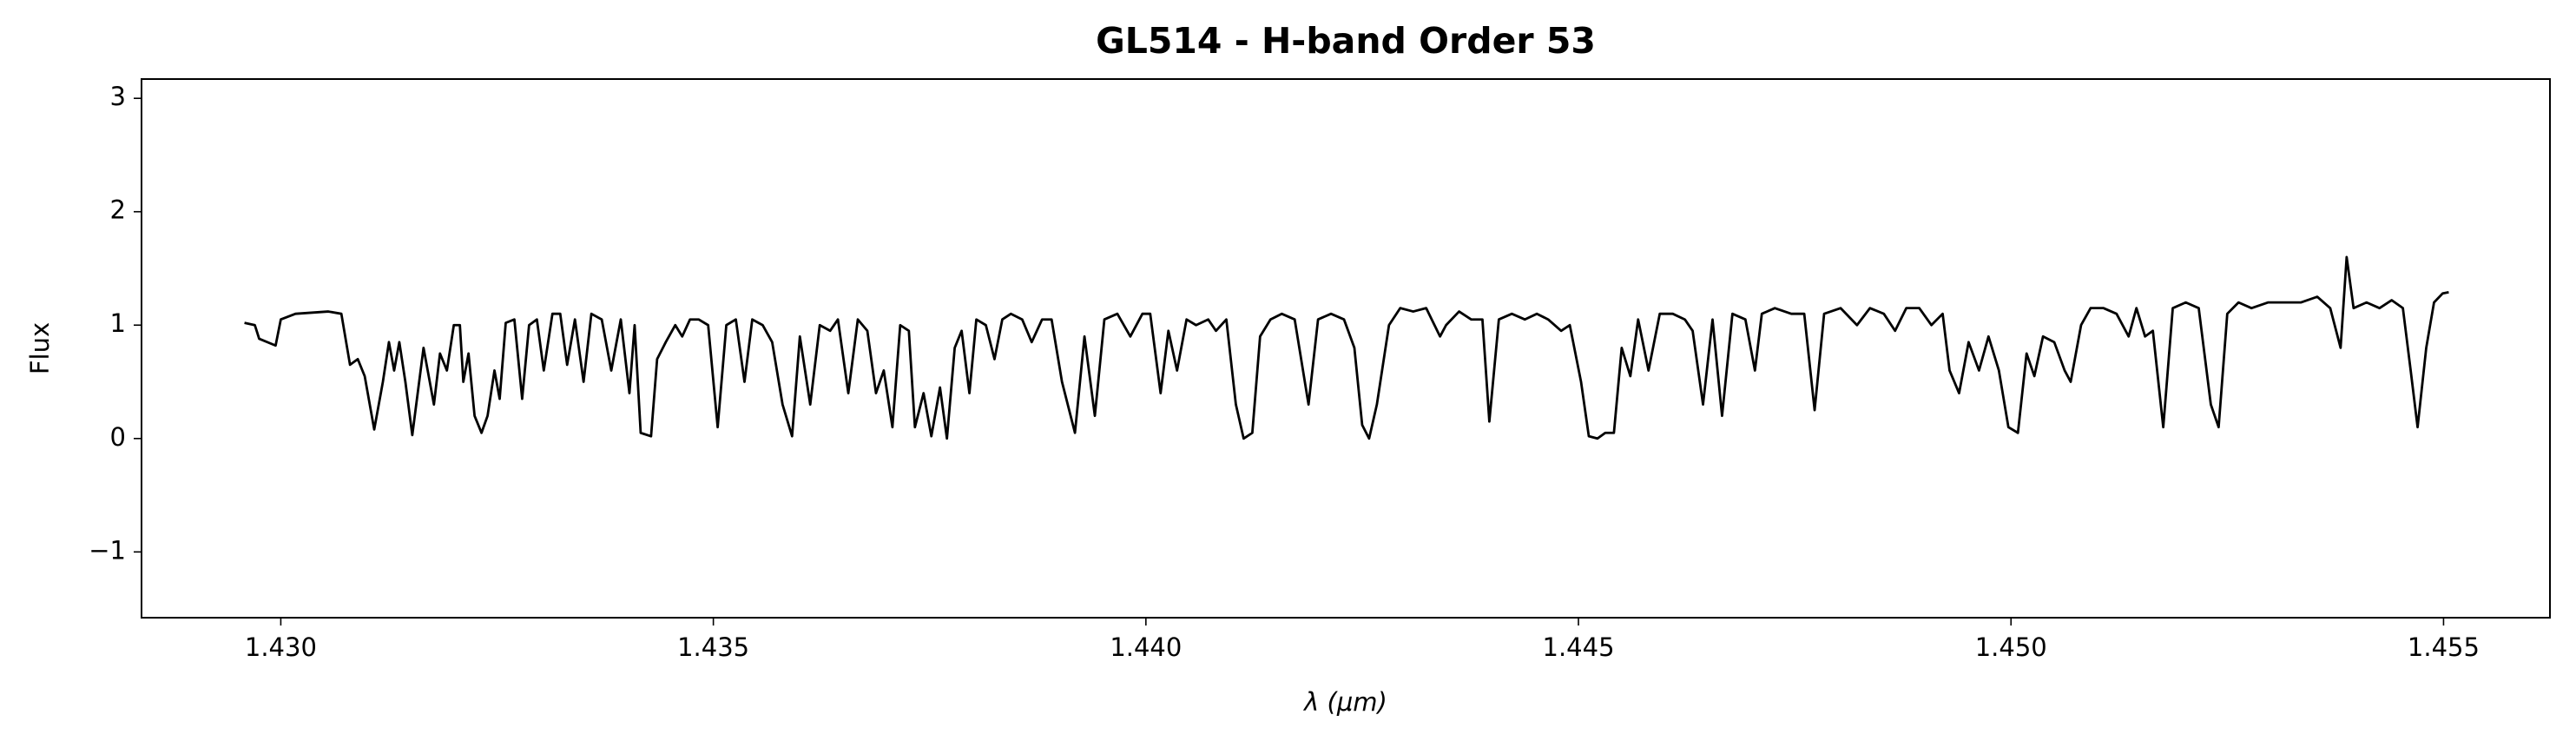 The height and width of the screenshot is (748, 2576). I want to click on x-tick-label: 1.430, so click(281, 647).